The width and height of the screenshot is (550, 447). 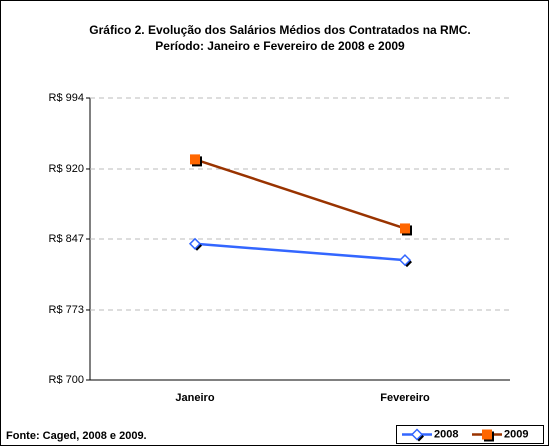 I want to click on x-tick-label: Fevereiro, so click(x=405, y=398).